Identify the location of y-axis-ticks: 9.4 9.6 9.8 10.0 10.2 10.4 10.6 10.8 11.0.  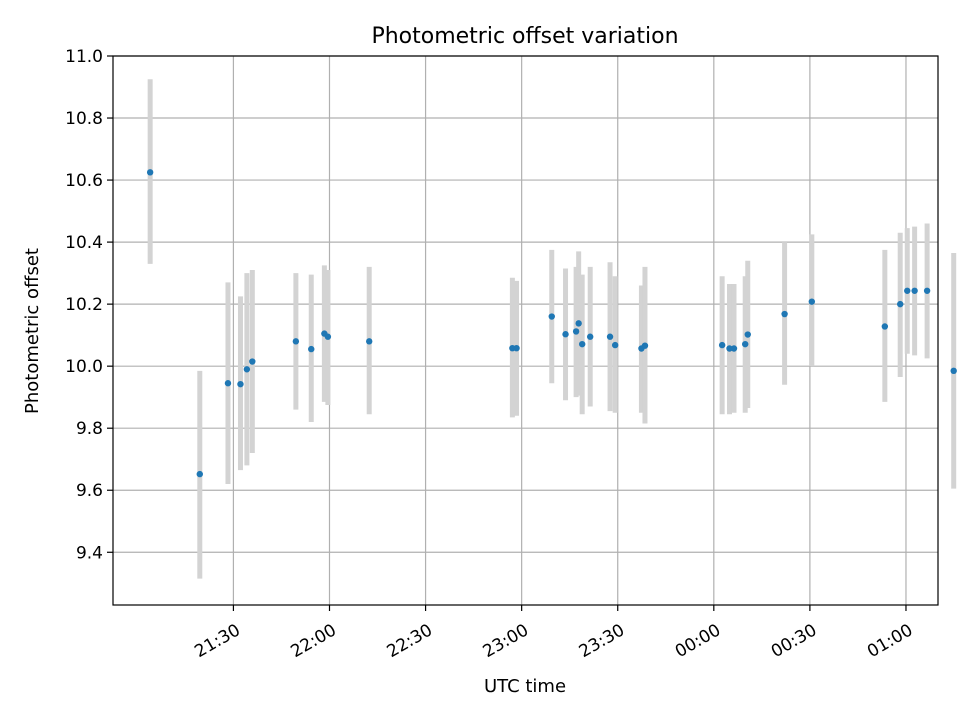
(89, 305).